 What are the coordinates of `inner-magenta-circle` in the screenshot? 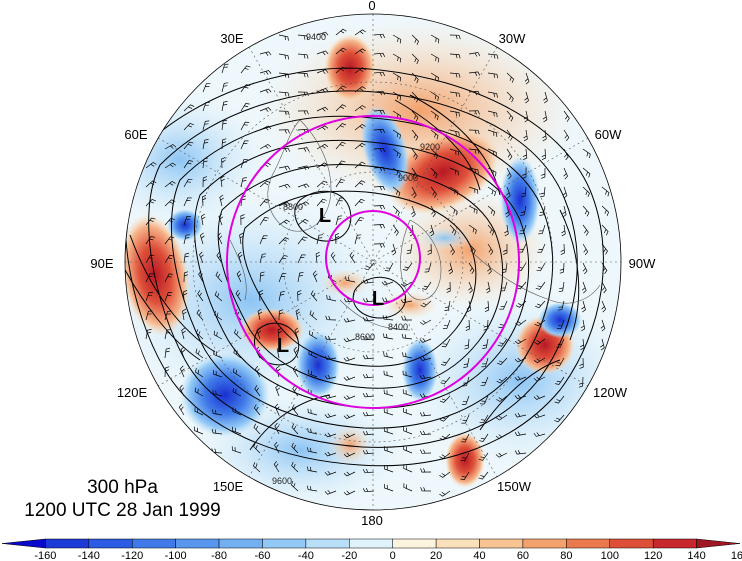 It's located at (373, 258).